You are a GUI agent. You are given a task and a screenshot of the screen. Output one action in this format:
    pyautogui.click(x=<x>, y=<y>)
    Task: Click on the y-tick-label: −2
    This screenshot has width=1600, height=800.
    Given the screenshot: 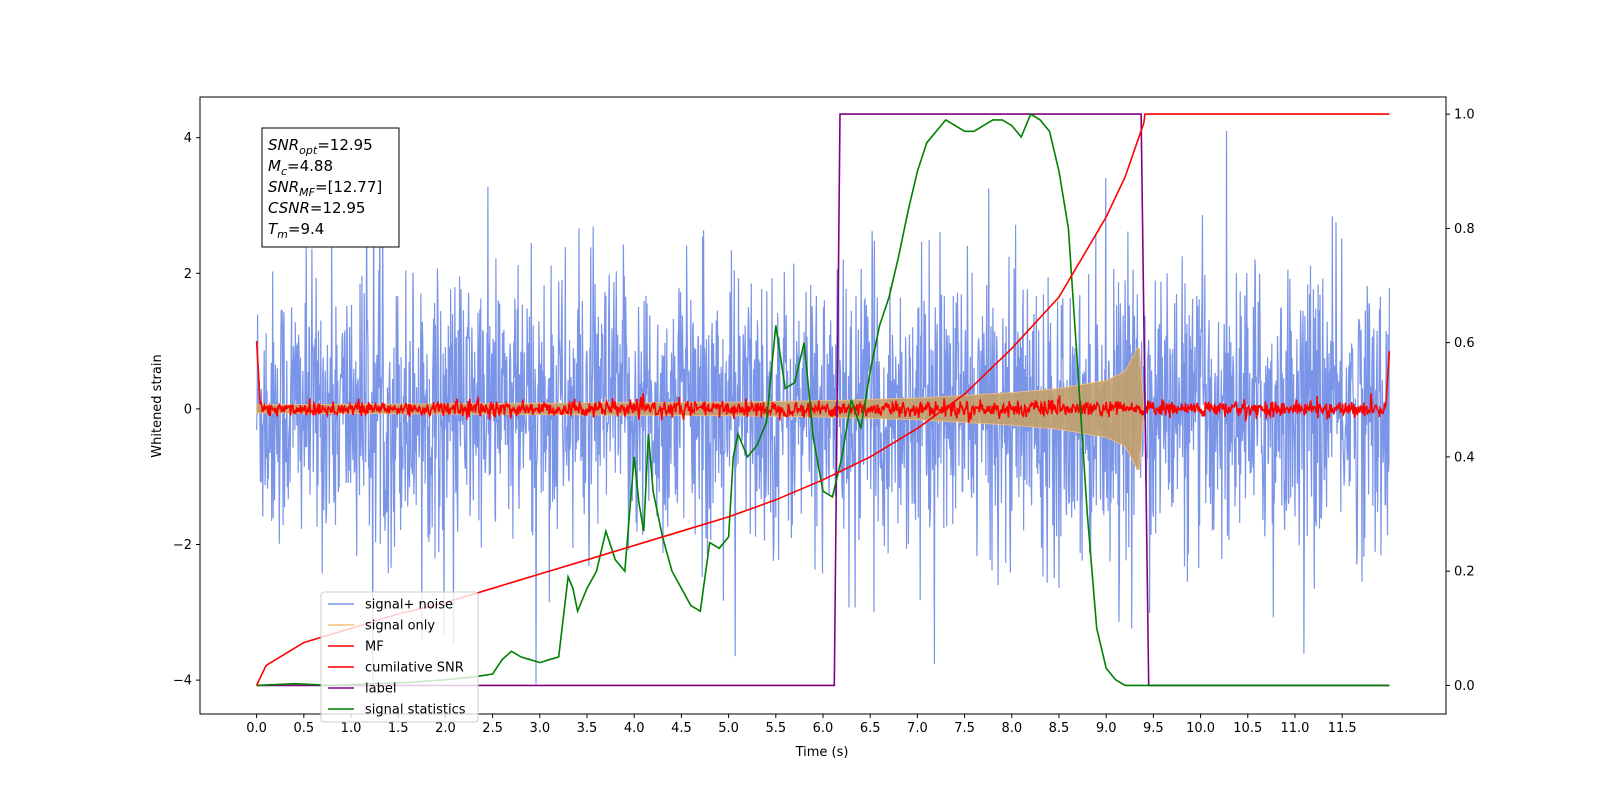 What is the action you would take?
    pyautogui.click(x=182, y=545)
    